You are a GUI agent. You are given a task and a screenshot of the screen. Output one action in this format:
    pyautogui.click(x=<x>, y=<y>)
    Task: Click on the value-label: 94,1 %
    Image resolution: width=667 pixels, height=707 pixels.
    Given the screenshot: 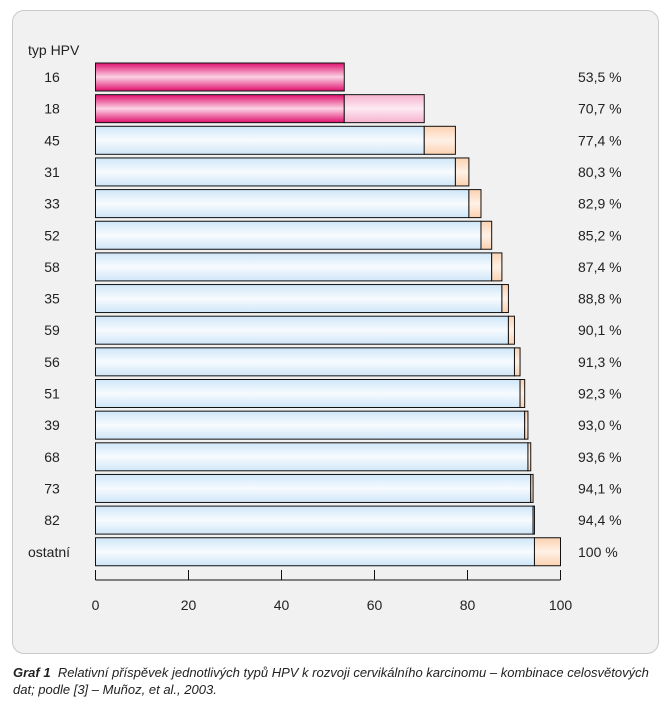 What is the action you would take?
    pyautogui.click(x=600, y=488)
    